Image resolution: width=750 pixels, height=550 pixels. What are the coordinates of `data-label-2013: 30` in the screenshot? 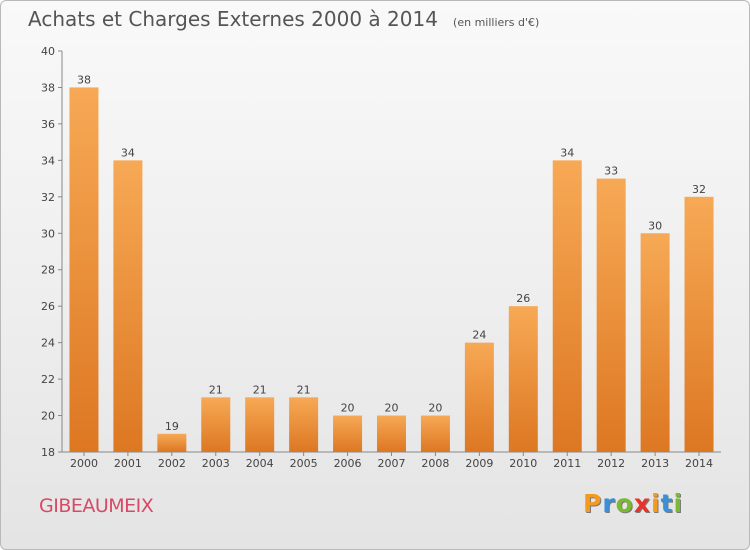 It's located at (655, 225).